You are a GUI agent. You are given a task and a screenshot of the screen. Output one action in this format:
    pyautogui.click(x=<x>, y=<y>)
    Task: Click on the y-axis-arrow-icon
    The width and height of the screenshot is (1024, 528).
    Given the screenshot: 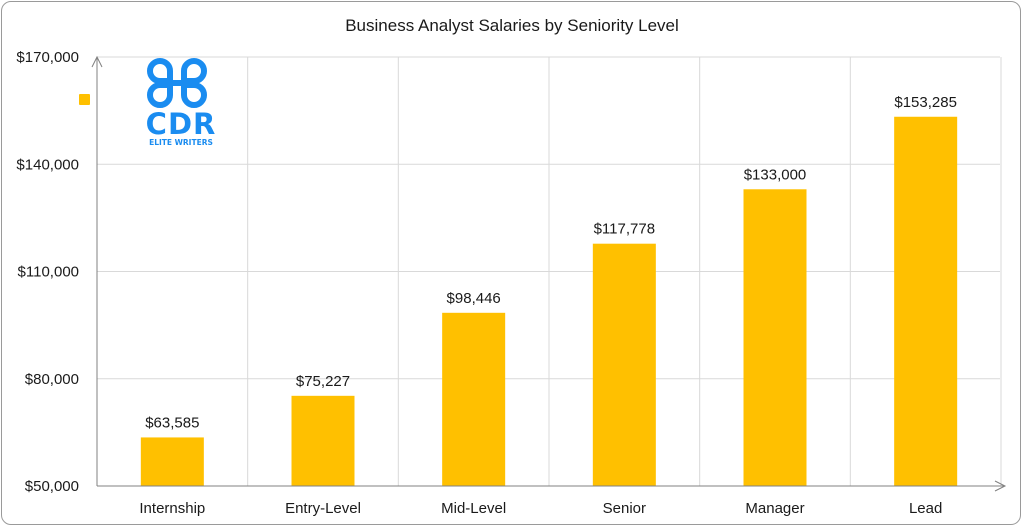 What is the action you would take?
    pyautogui.click(x=97, y=61)
    